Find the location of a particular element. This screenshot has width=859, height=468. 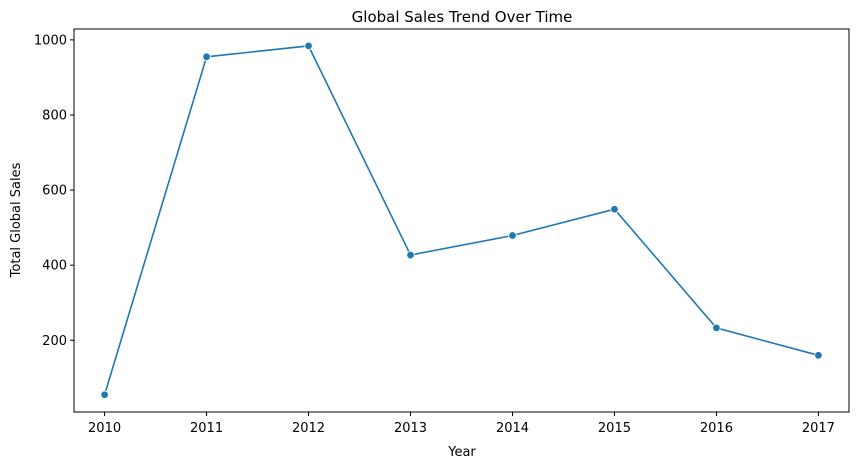

x-tick-label: 2012 is located at coordinates (308, 428).